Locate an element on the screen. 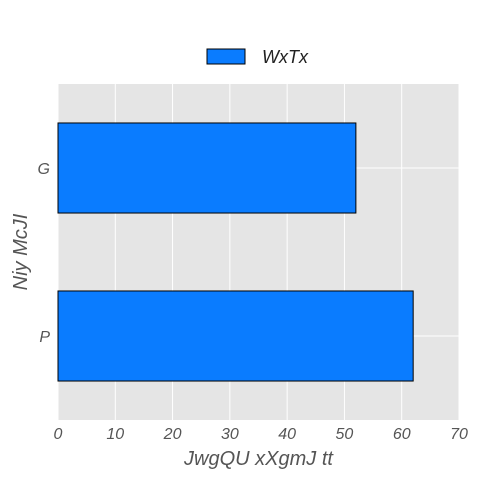 The width and height of the screenshot is (480, 480). y-tick-label: P is located at coordinates (44, 337).